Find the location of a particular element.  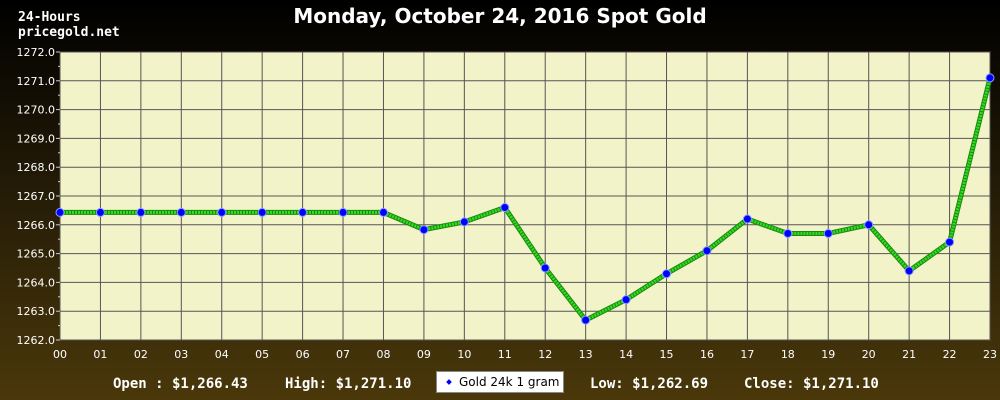

y-tick-label: 1265.0 is located at coordinates (36, 254).